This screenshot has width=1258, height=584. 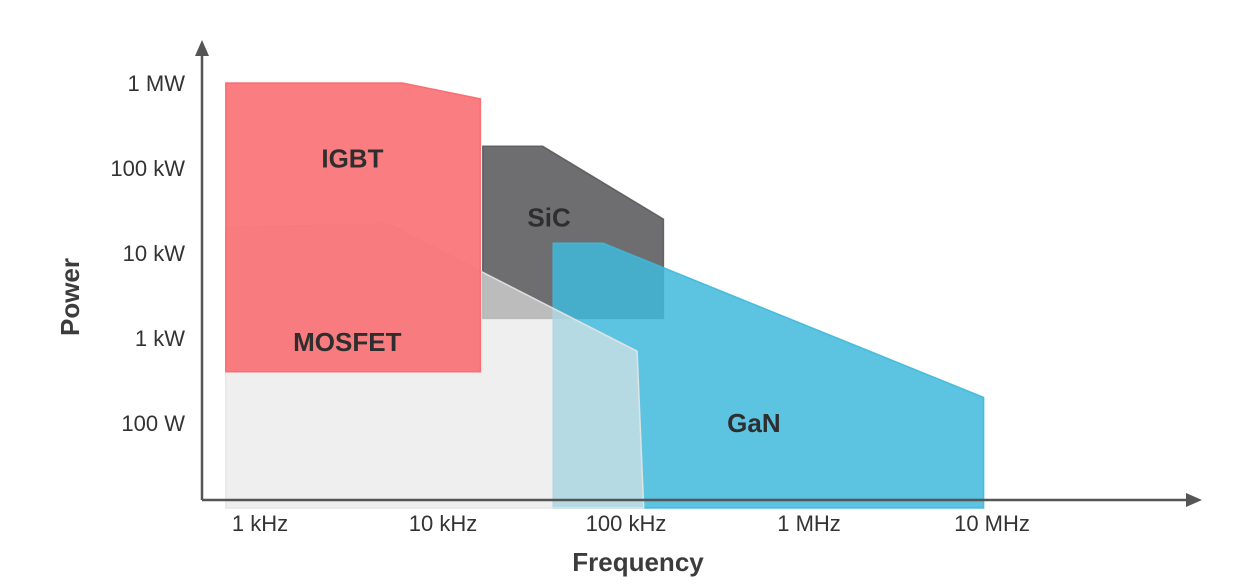 I want to click on x-tick-label: 10 kHz, so click(x=443, y=523).